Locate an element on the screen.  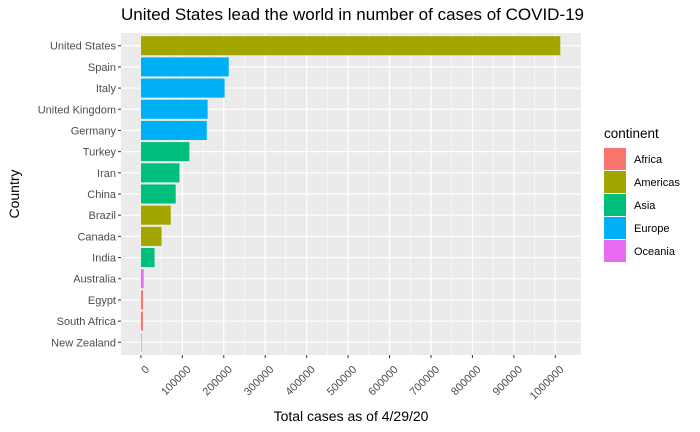
x-tick-label: 900000 is located at coordinates (508, 381).